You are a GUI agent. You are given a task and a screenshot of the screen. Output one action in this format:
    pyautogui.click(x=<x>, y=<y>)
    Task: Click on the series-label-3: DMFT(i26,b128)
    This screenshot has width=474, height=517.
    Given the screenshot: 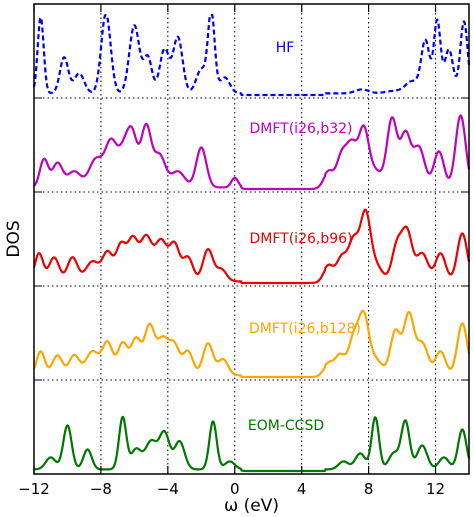 What is the action you would take?
    pyautogui.click(x=305, y=329)
    